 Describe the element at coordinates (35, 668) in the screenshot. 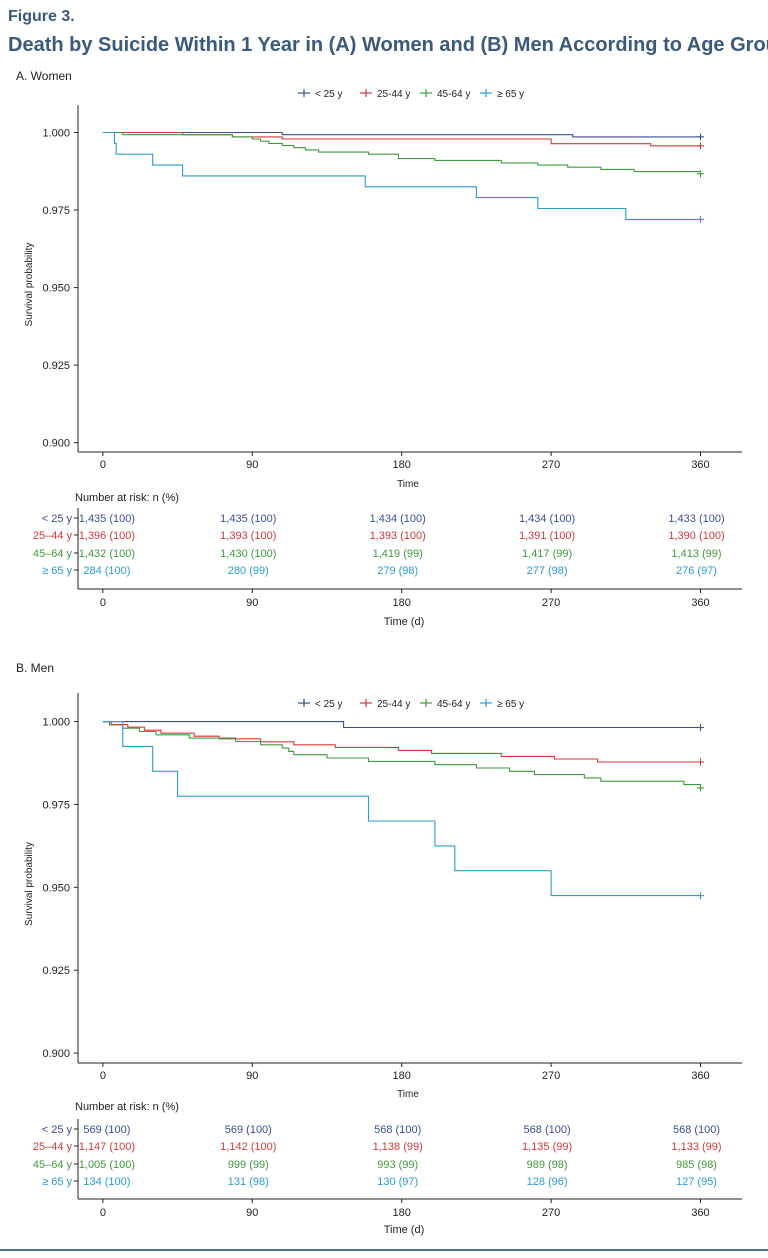

I see `panel-title: B. Men` at that location.